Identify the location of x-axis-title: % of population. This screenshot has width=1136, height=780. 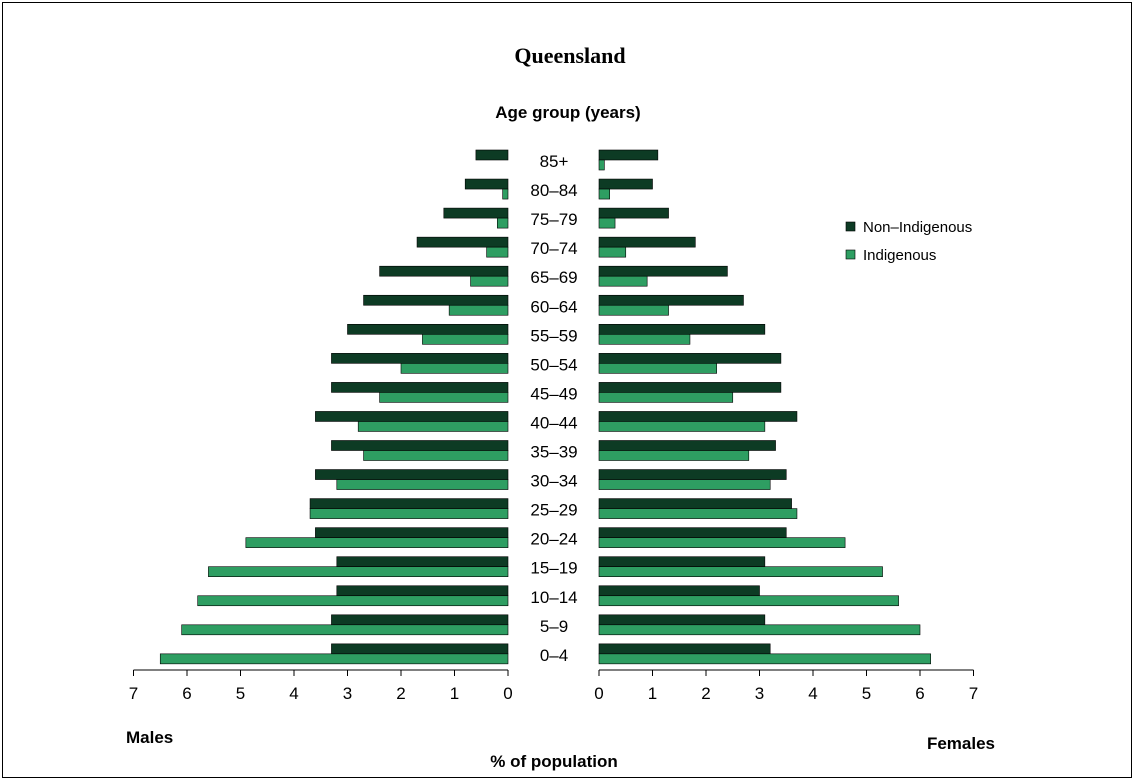
(553, 761).